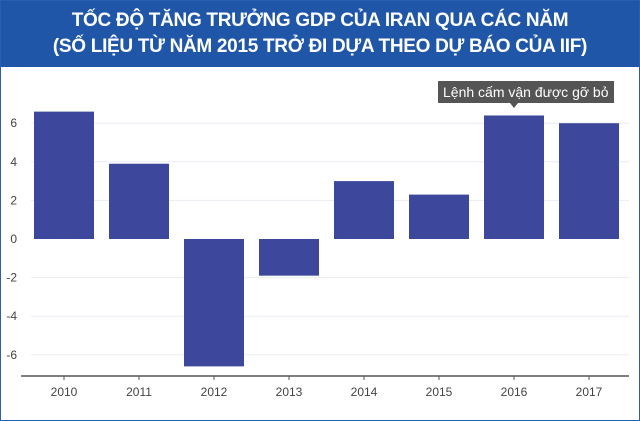 The width and height of the screenshot is (640, 421). Describe the element at coordinates (13, 162) in the screenshot. I see `y-tick-label: 4` at that location.